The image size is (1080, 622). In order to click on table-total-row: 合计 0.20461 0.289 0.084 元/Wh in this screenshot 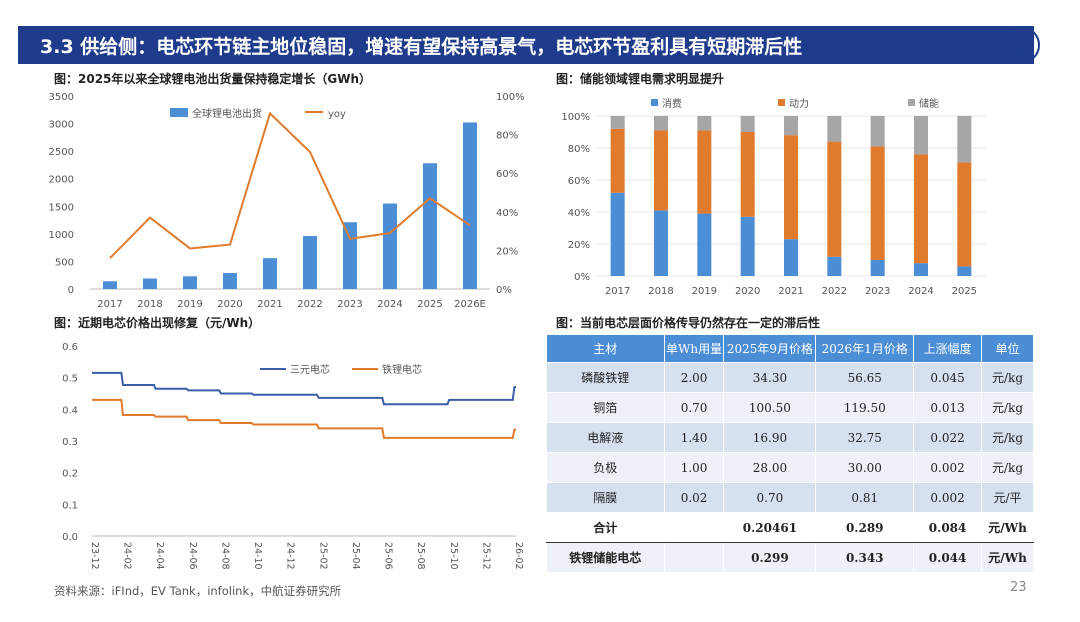, I will do `click(790, 527)`.